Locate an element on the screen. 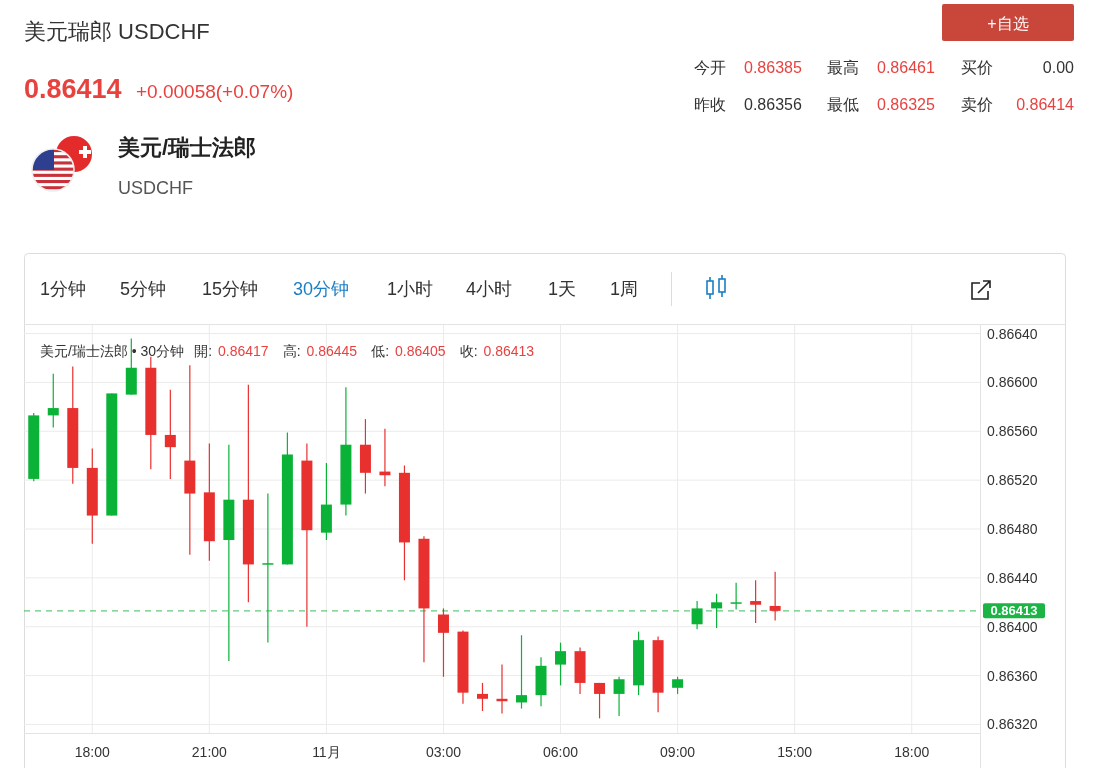 Image resolution: width=1102 pixels, height=768 pixels. text: 美元/瑞士法郎 is located at coordinates (187, 147).